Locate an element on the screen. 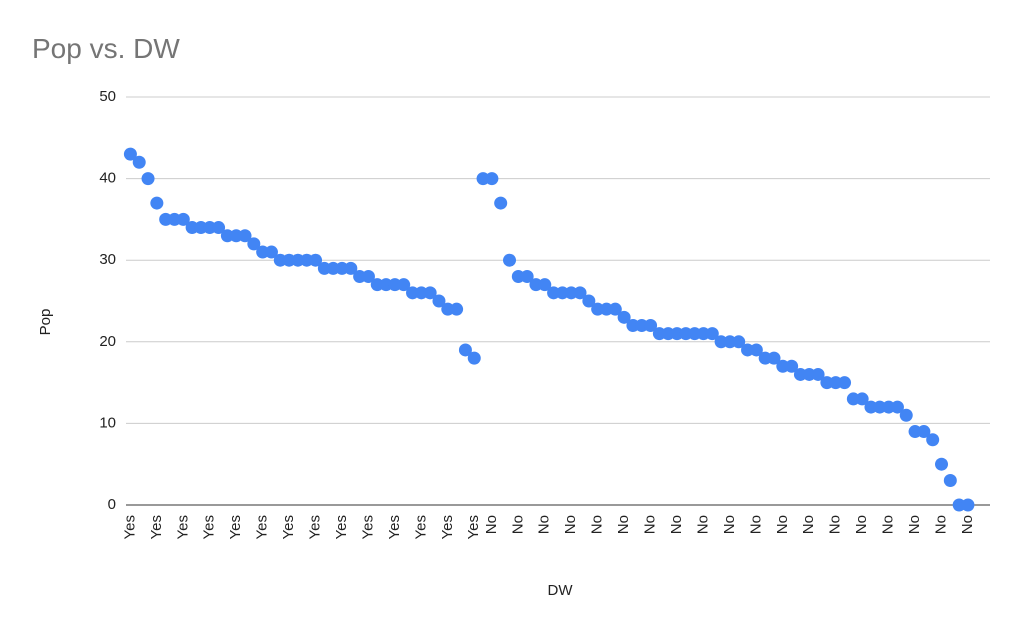 The height and width of the screenshot is (633, 1024). y-tick-label: 50 is located at coordinates (107, 96).